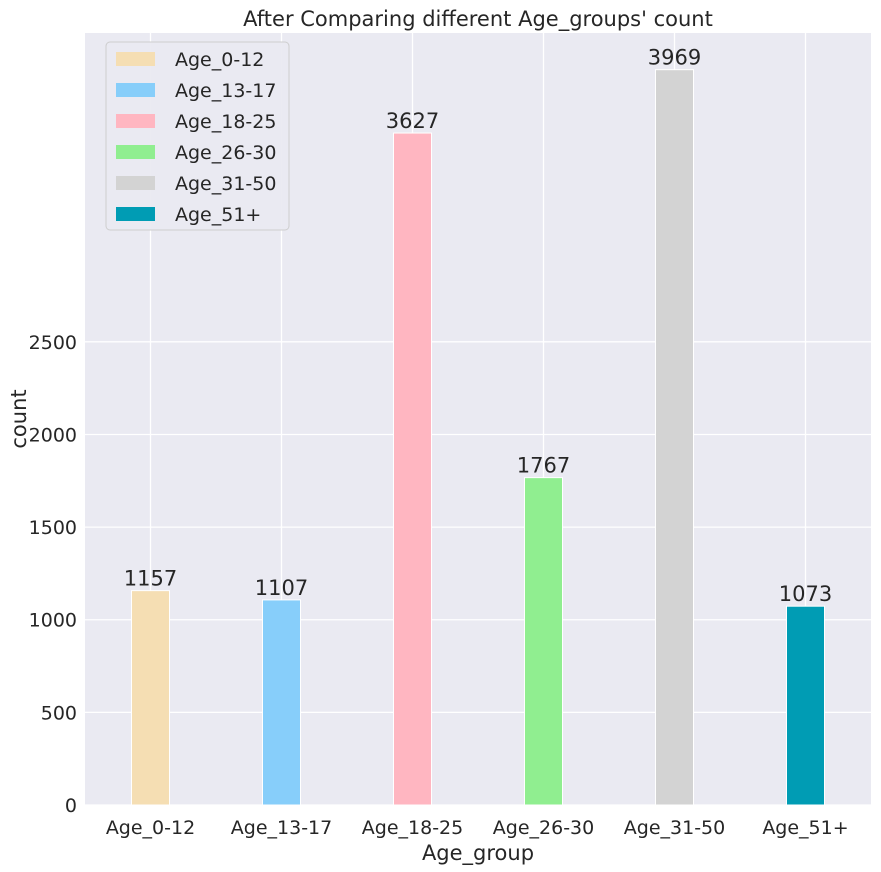 The image size is (881, 872). Describe the element at coordinates (805, 828) in the screenshot. I see `x-tick-label: Age_51+` at that location.